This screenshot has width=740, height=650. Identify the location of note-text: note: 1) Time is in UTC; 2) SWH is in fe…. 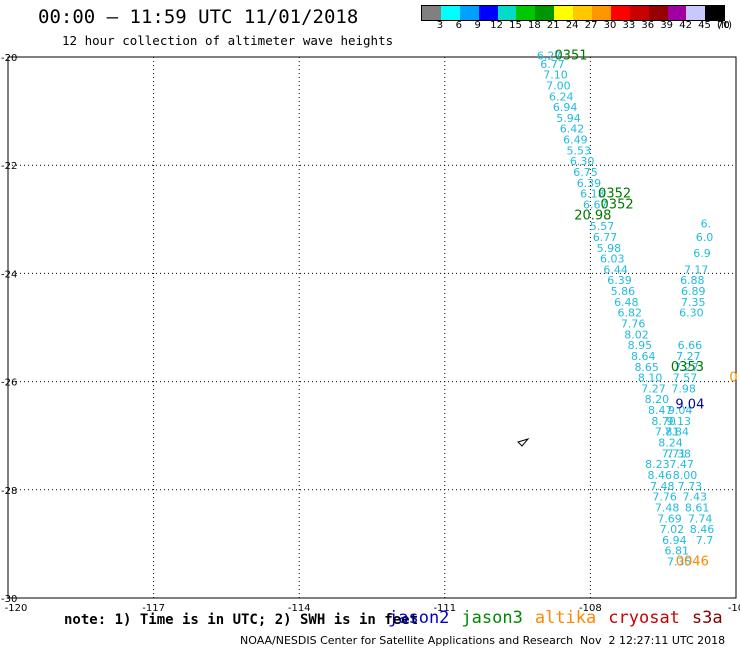
(241, 620).